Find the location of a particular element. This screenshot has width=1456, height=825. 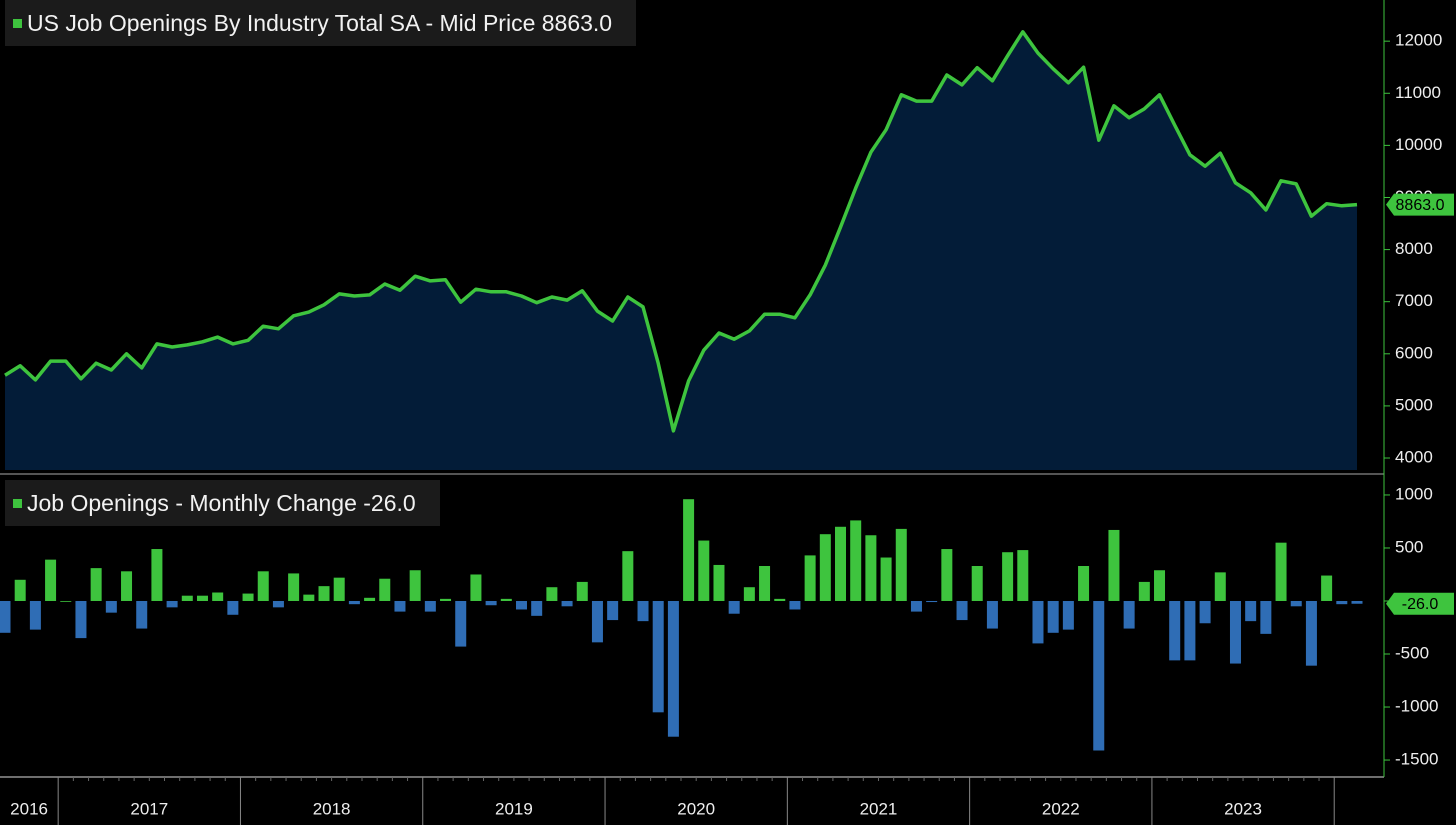

y-tick-label: 12000 is located at coordinates (1418, 40).